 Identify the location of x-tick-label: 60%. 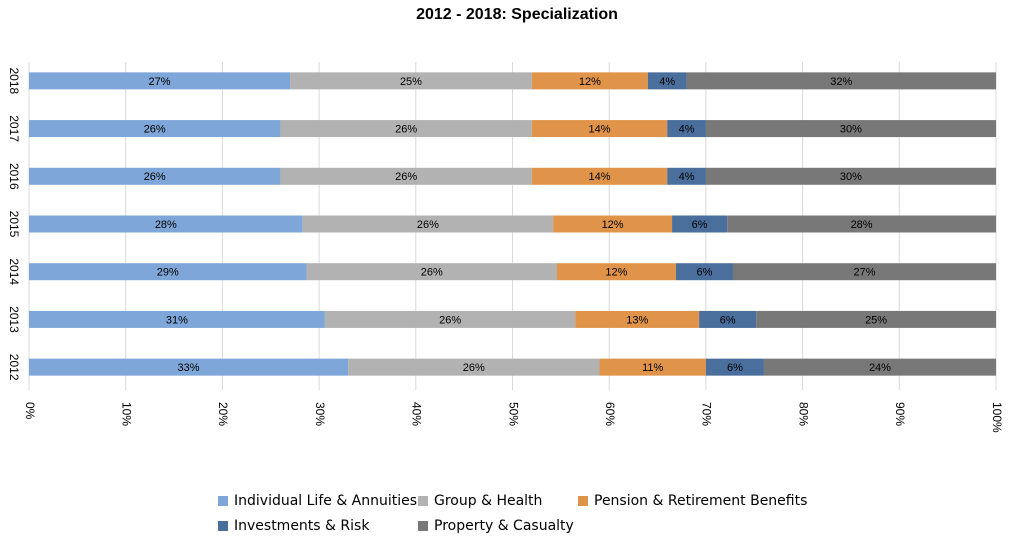
(610, 414).